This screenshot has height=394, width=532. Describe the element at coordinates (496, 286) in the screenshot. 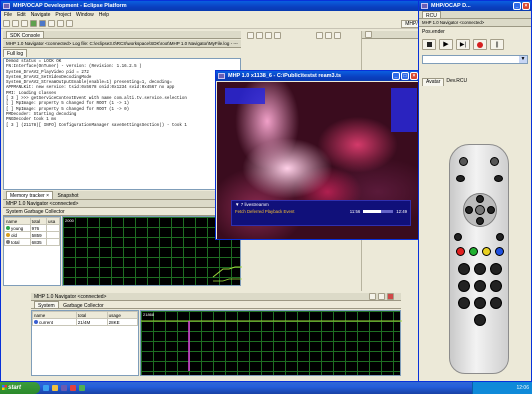

I see `key-6-button` at that location.